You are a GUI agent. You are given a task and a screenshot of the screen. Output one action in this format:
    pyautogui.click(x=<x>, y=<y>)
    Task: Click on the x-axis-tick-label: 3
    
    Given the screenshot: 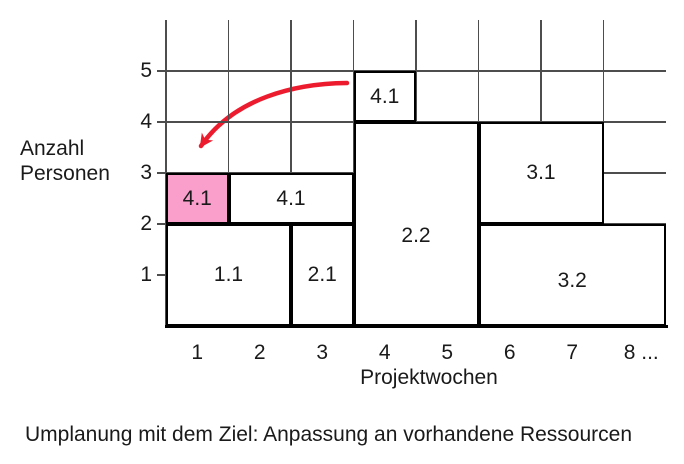 What is the action you would take?
    pyautogui.click(x=322, y=352)
    